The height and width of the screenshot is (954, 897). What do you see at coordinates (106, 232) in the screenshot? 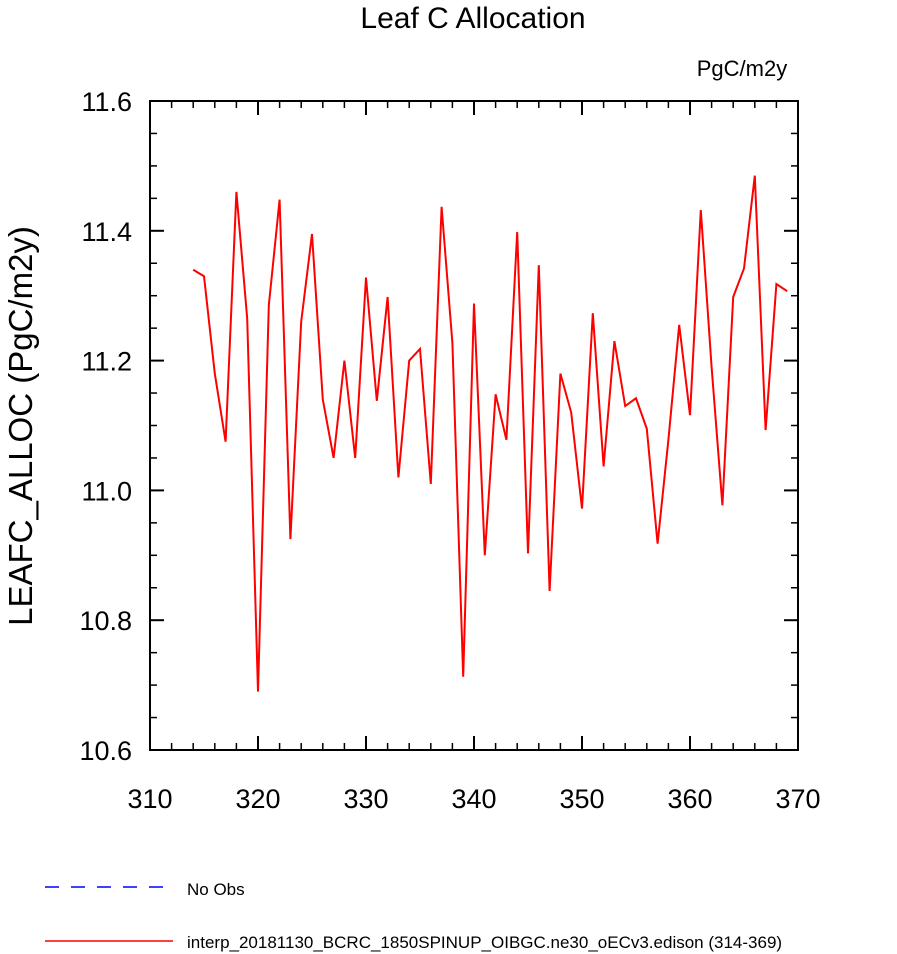
I see `y-tick-label: 11.4` at bounding box center [106, 232].